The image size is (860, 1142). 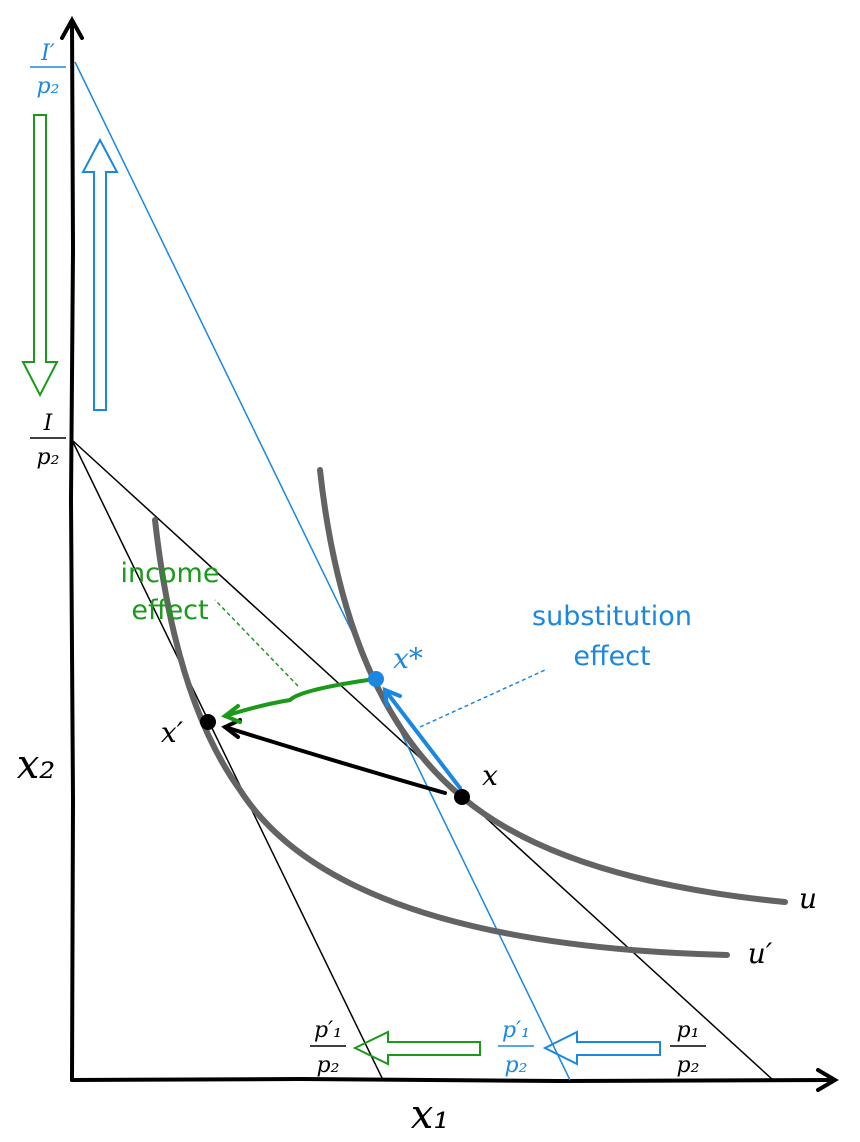 I want to click on price-shift-arrow-vertical, so click(x=100, y=274).